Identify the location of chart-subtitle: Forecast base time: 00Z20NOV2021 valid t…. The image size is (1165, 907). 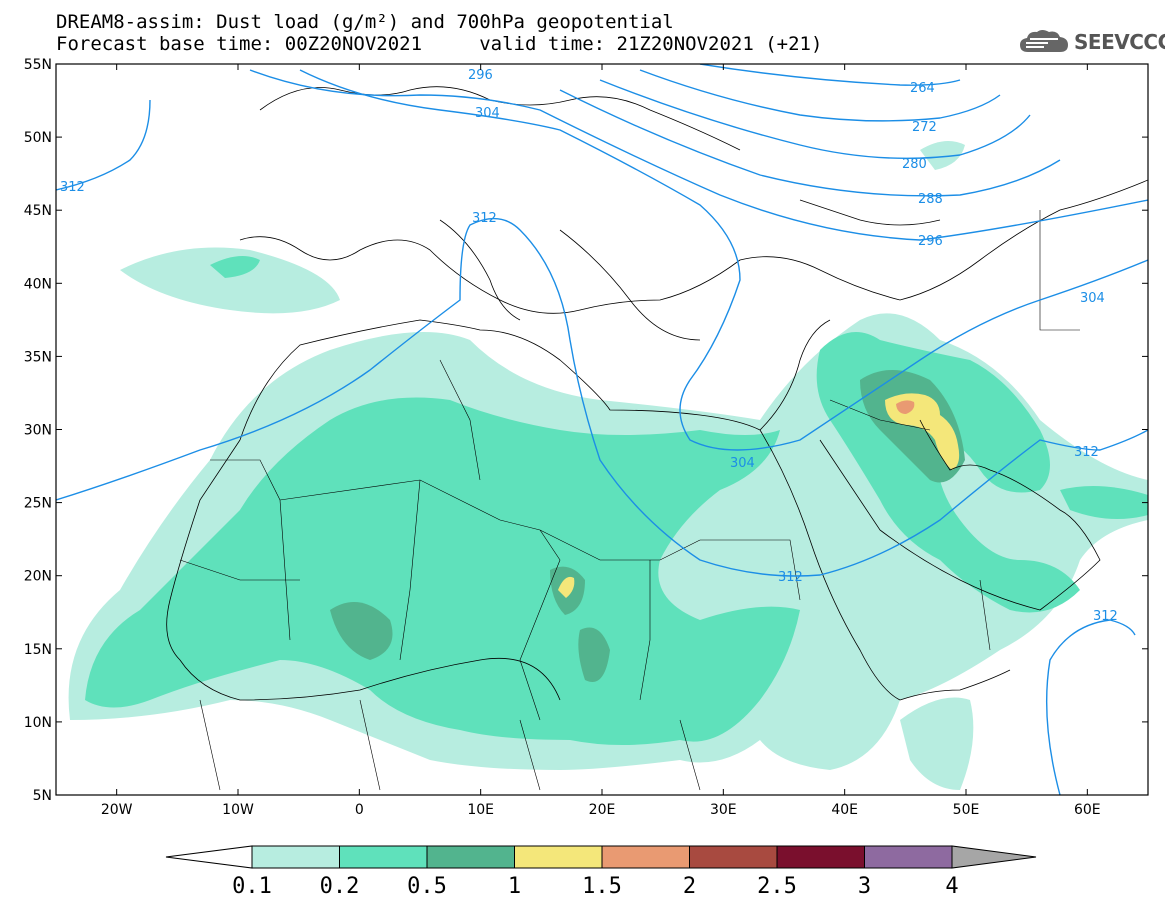
(439, 44).